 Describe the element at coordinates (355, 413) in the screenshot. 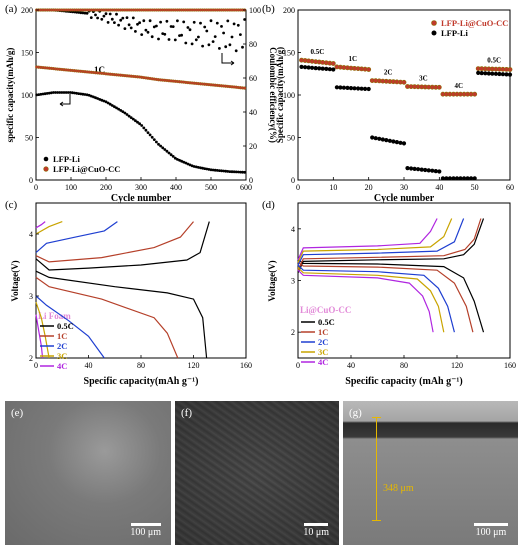

I see `panel-label: (g)` at that location.